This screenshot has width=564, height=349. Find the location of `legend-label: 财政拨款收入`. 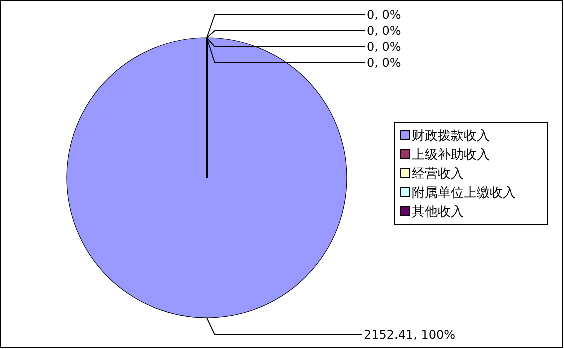

legend-label: 财政拨款收入 is located at coordinates (451, 136).